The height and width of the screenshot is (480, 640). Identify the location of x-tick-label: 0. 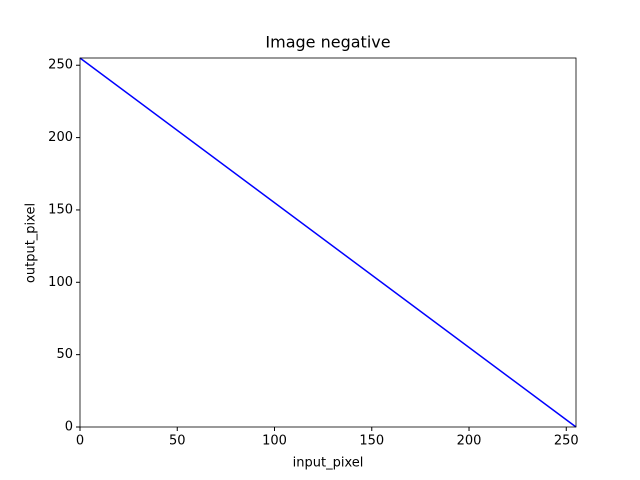
(80, 441).